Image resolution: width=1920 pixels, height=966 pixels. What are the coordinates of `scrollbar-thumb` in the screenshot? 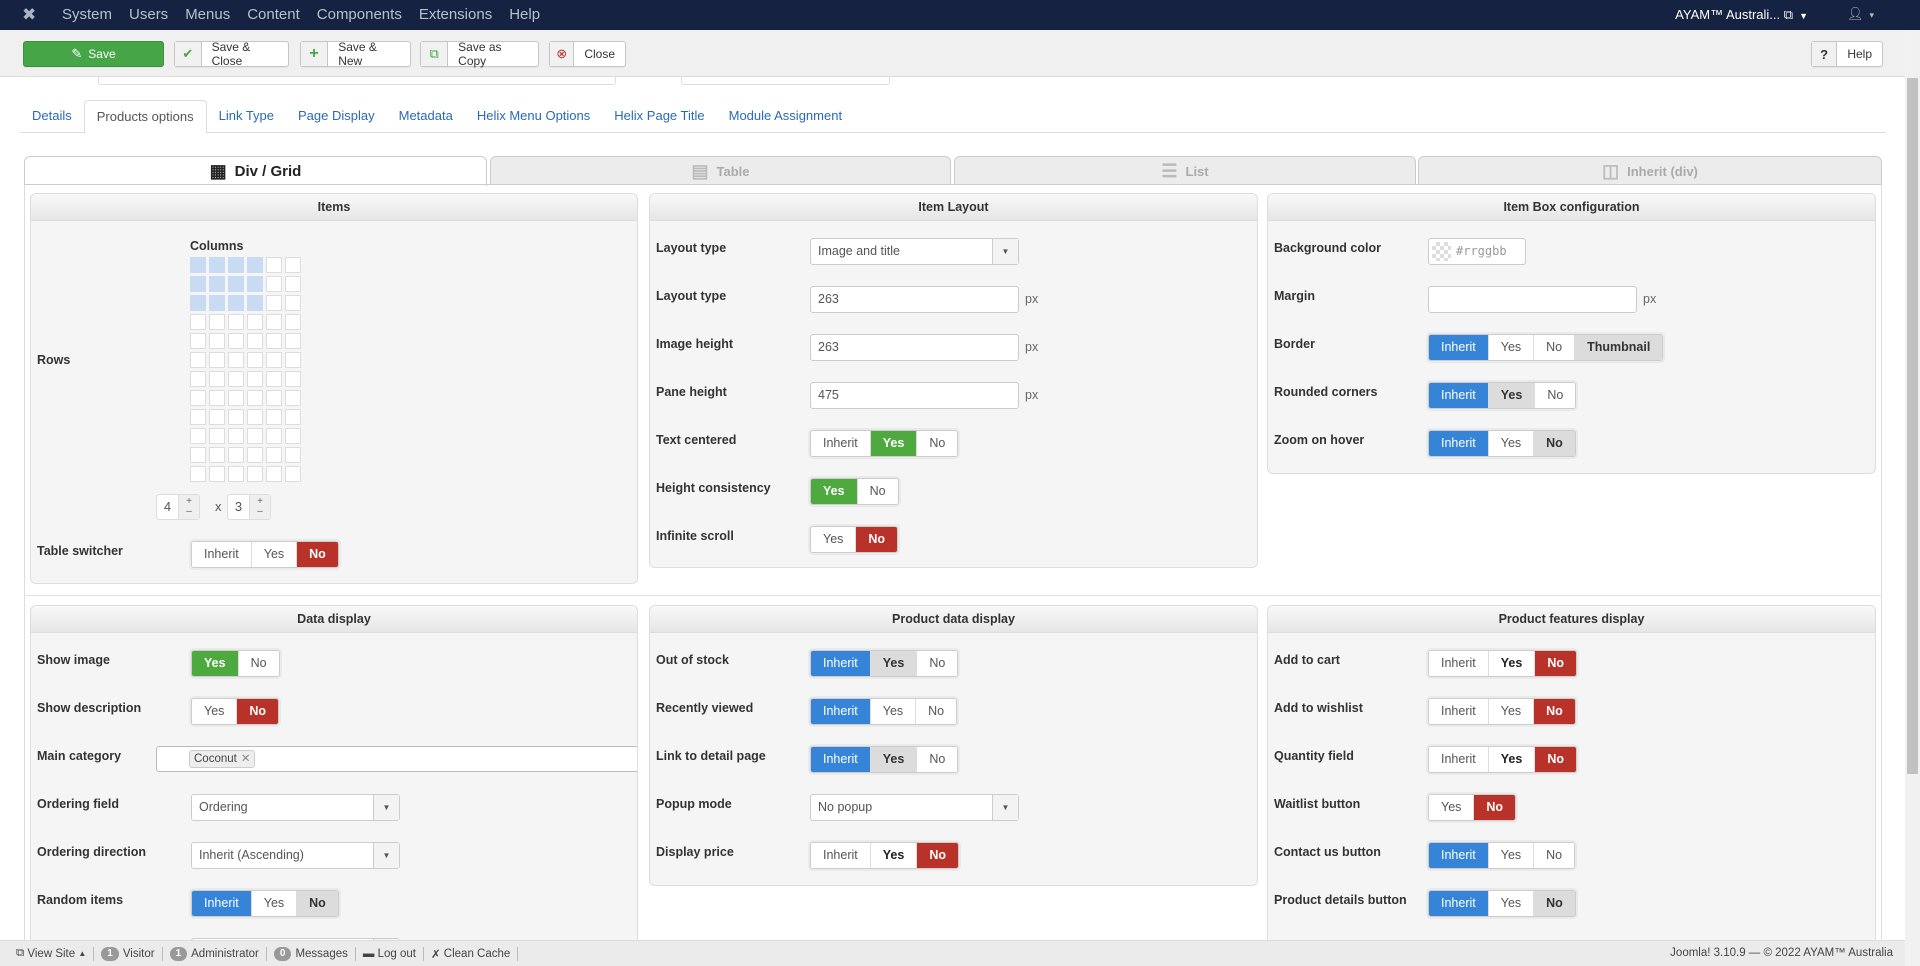 It's located at (1912, 426).